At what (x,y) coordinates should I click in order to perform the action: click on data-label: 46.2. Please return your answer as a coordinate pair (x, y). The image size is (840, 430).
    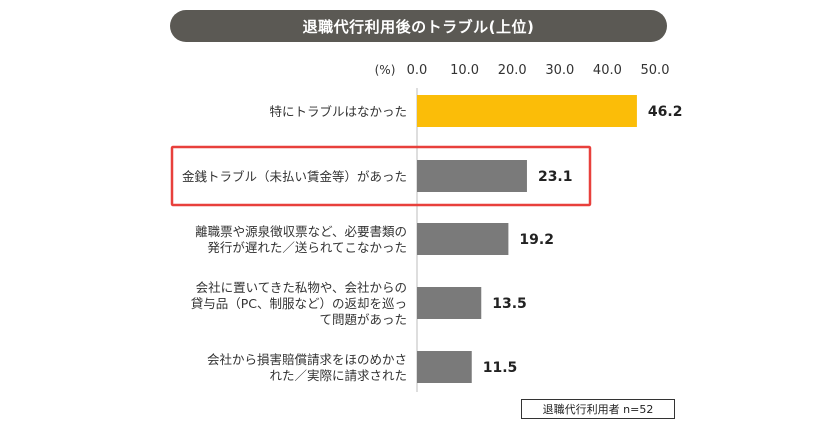
    Looking at the image, I should click on (665, 112).